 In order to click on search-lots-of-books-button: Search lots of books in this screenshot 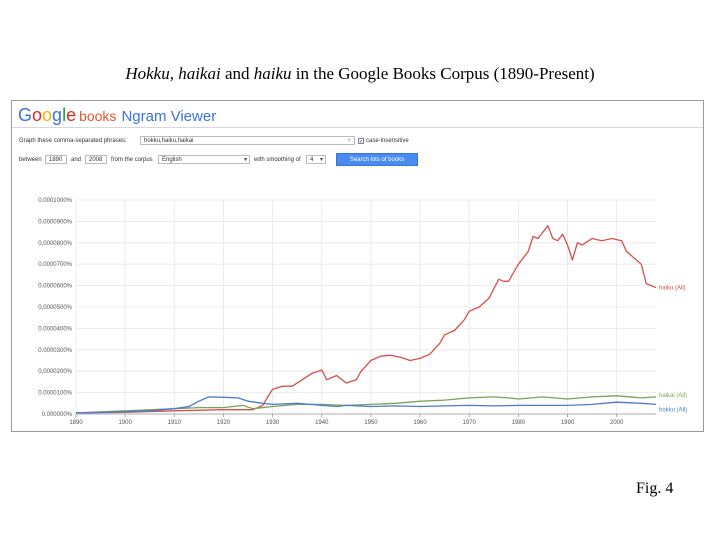, I will do `click(377, 159)`.